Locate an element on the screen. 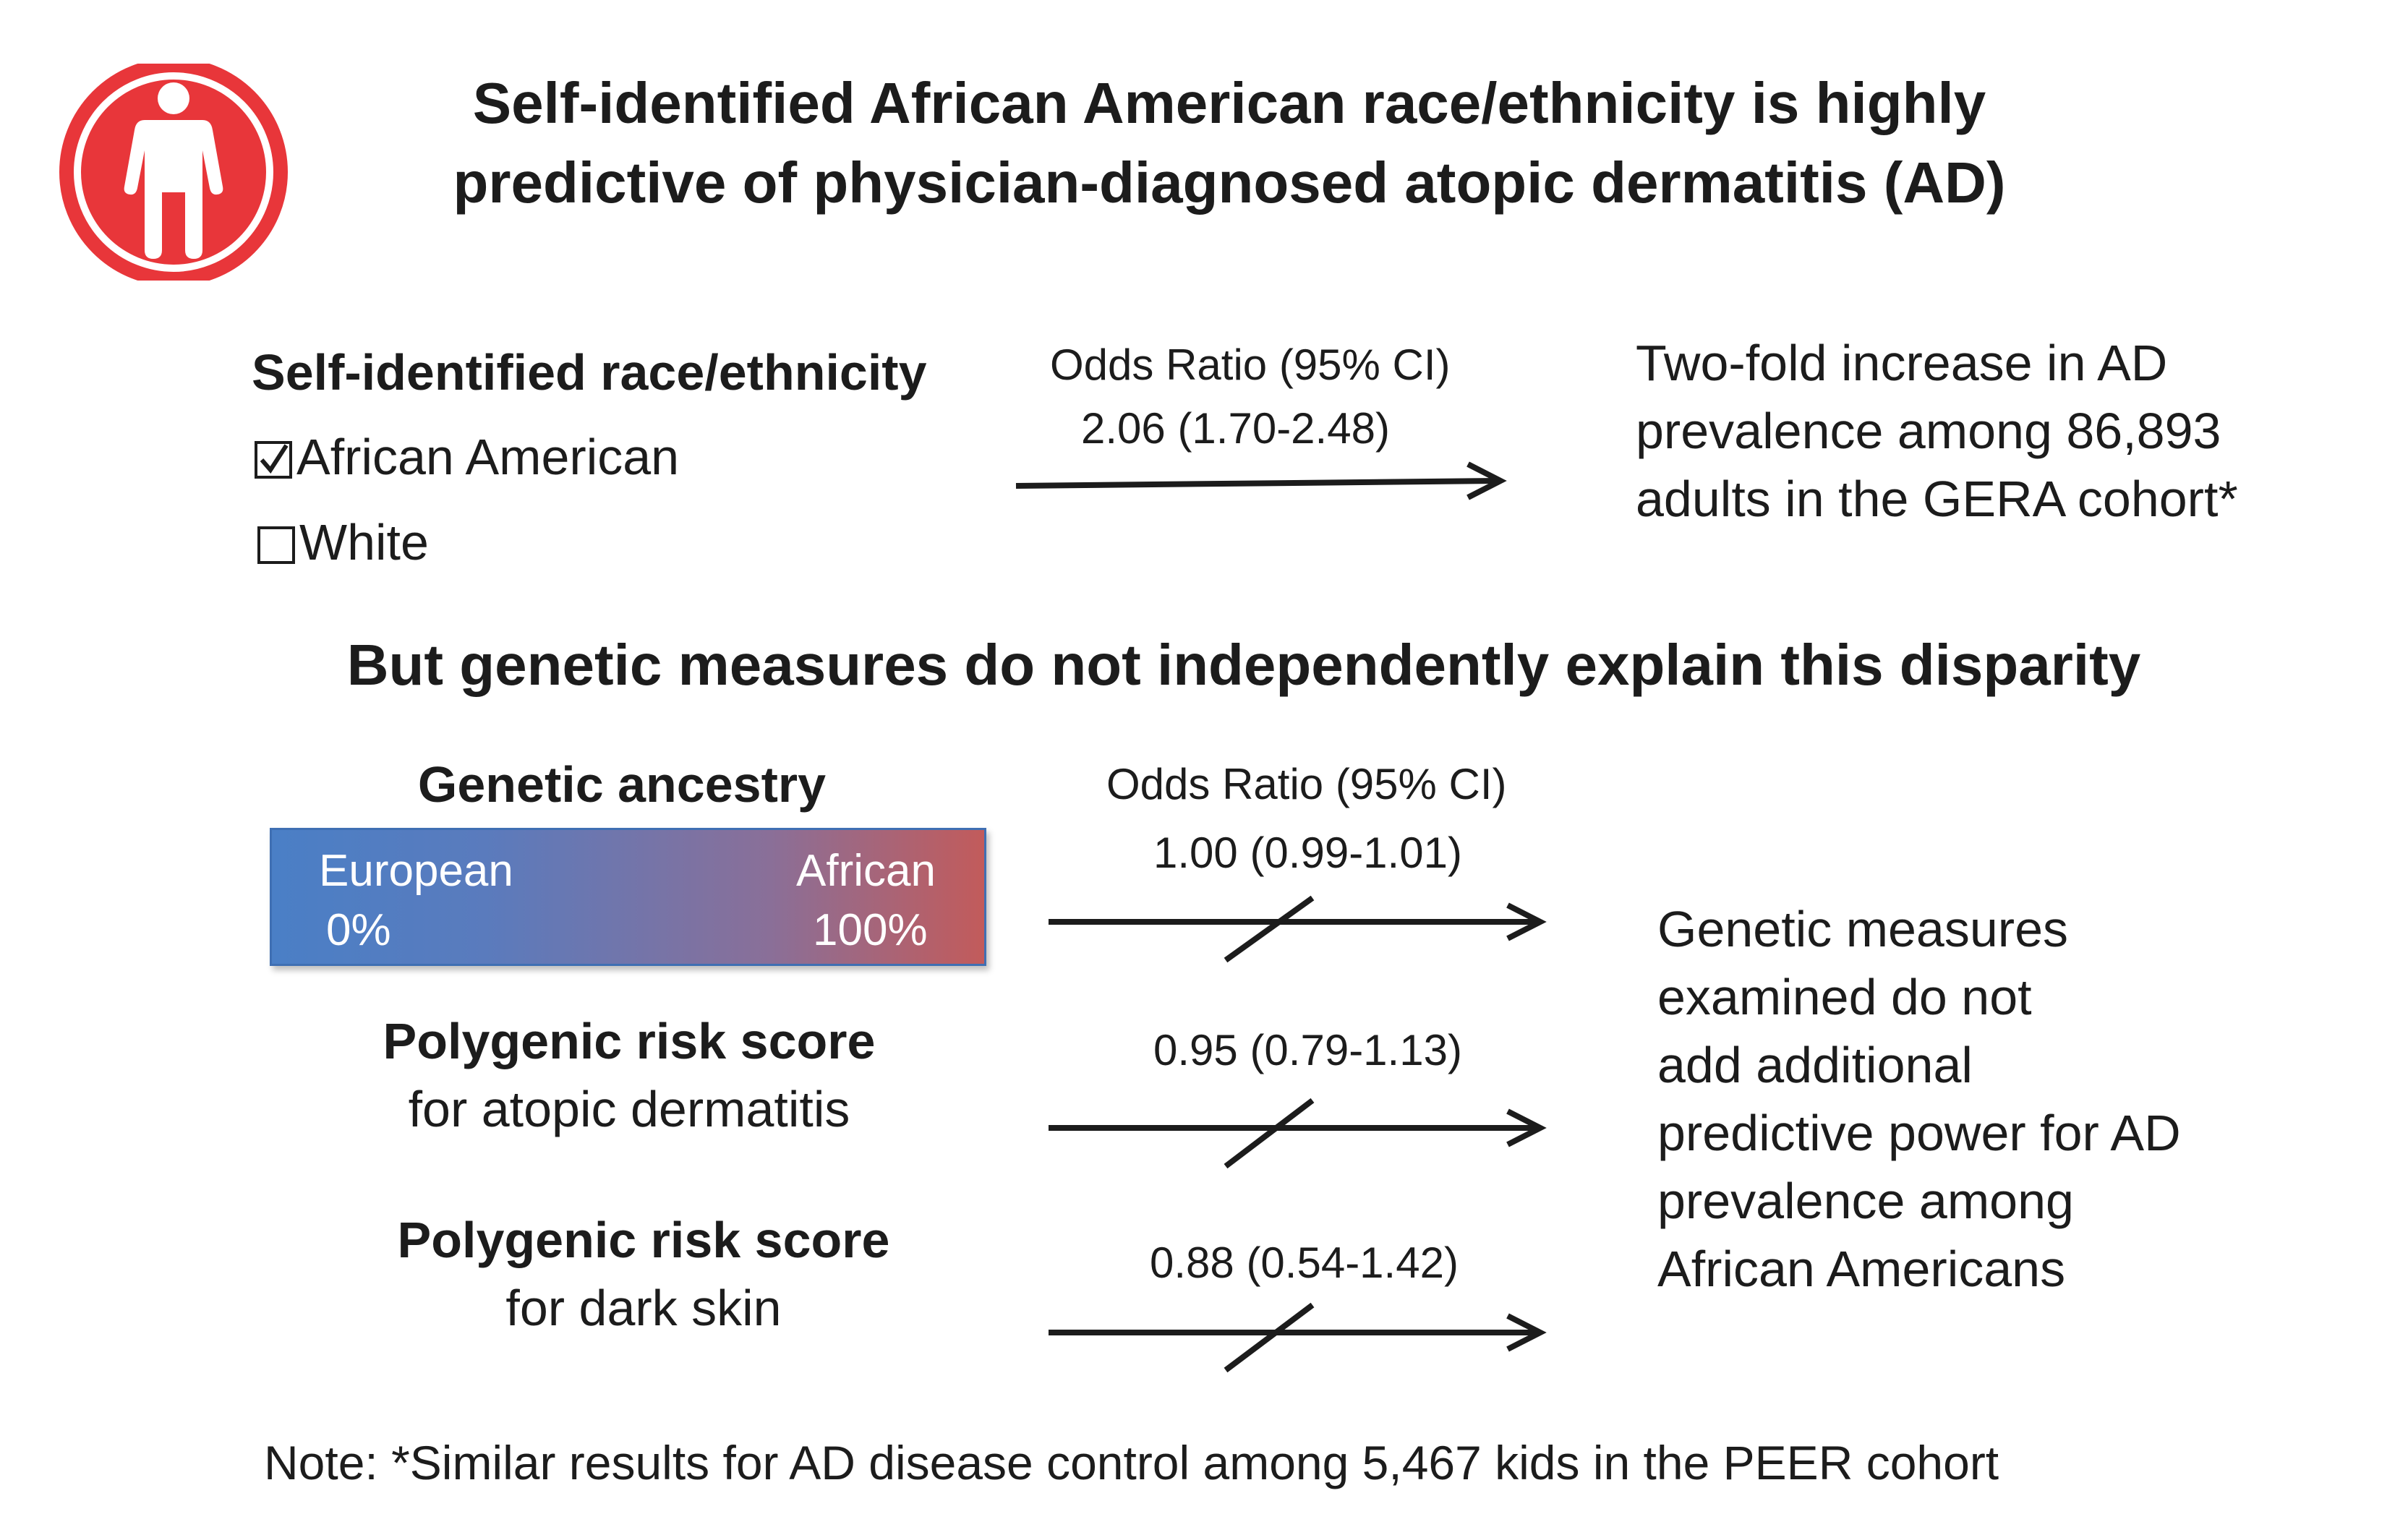 Image resolution: width=2408 pixels, height=1514 pixels. prs-skin-arrow-crossed is located at coordinates (1298, 1338).